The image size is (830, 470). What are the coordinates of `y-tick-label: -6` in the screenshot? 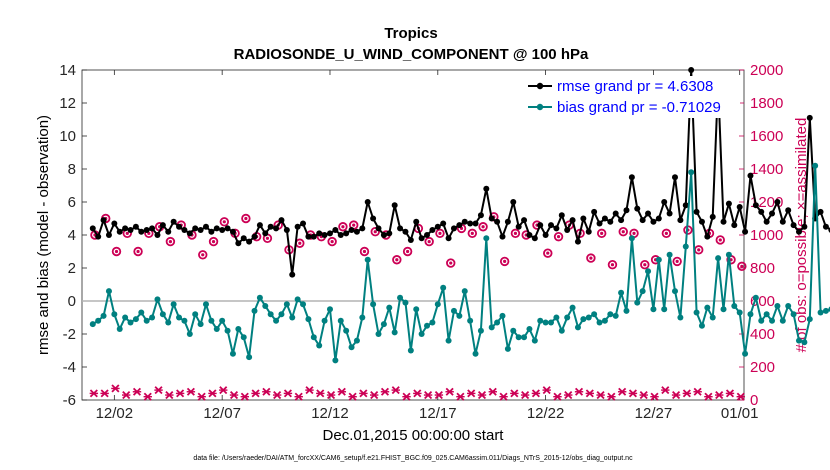 It's located at (69, 400).